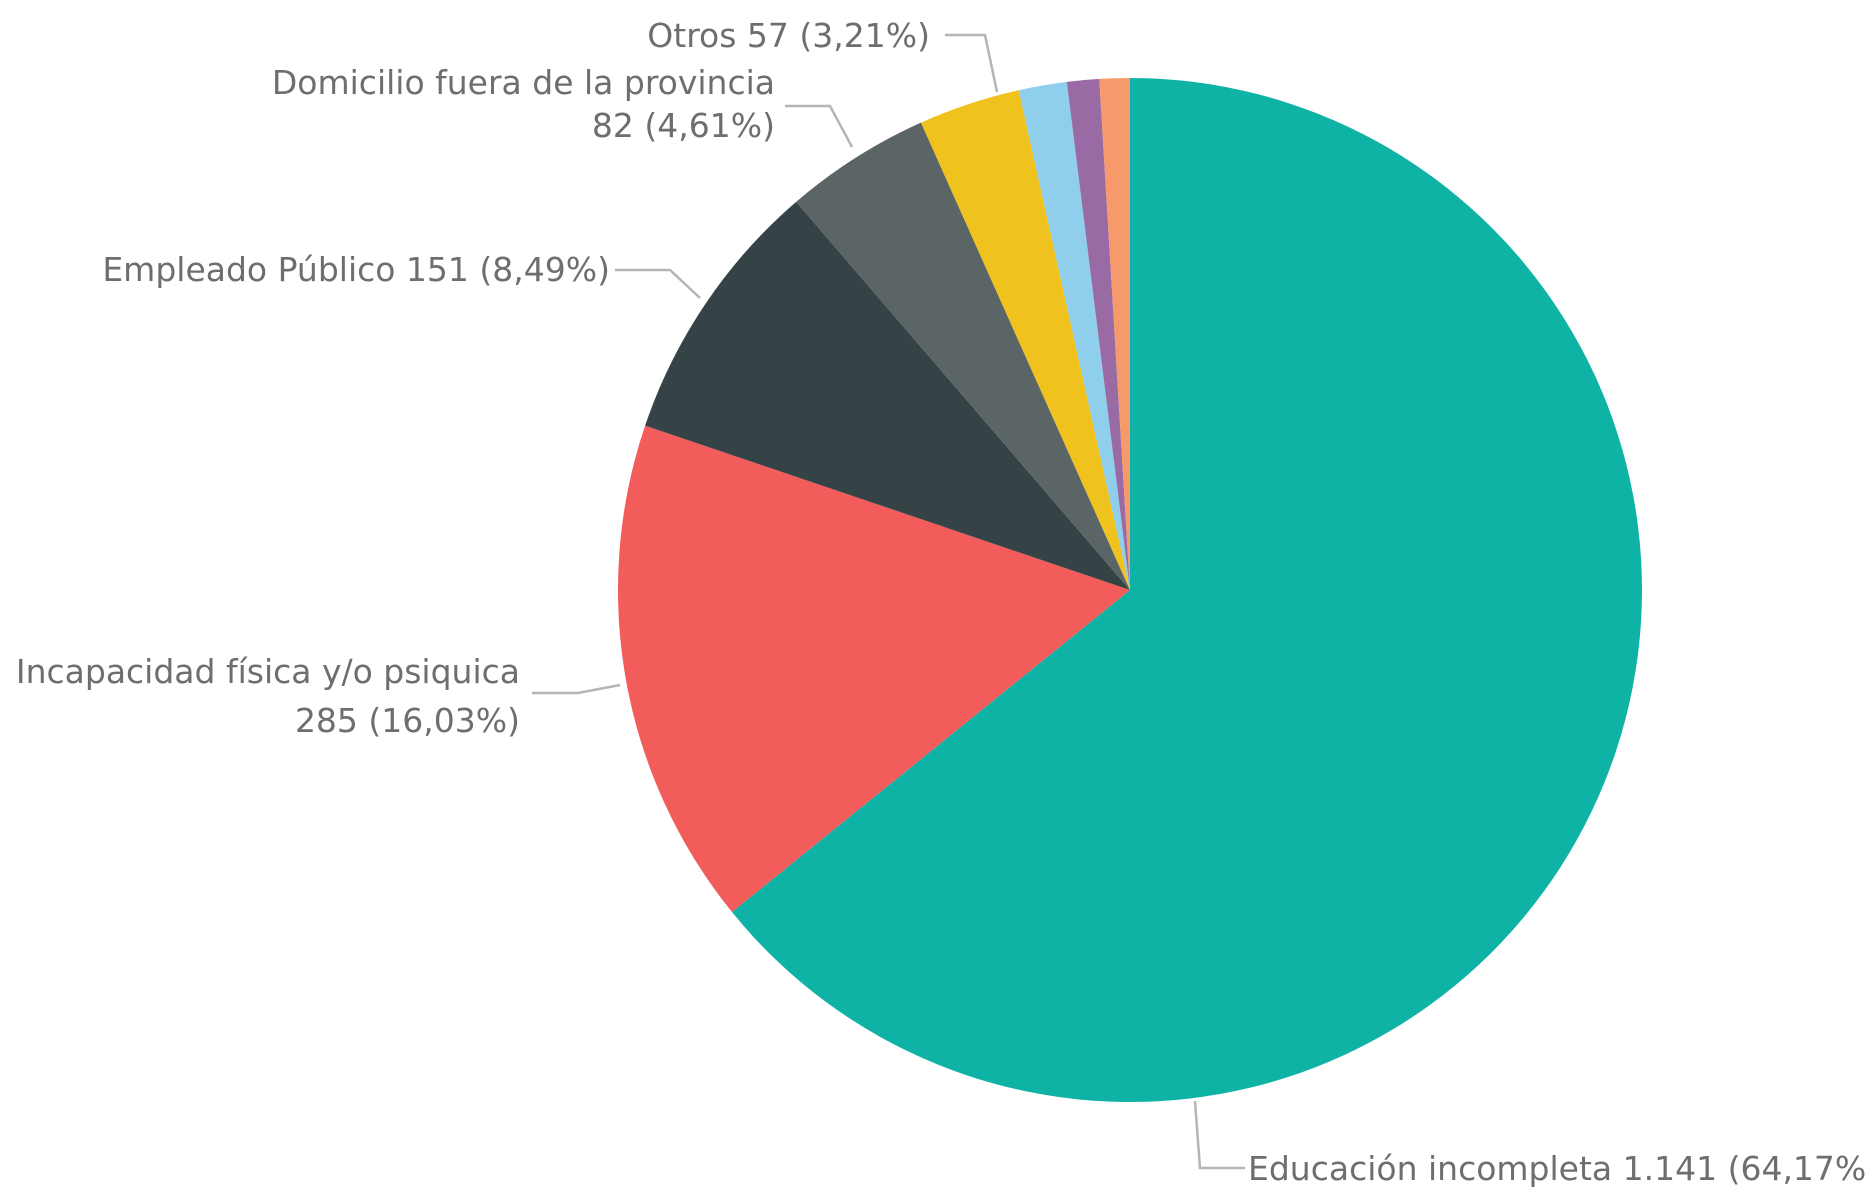  I want to click on leader-line-empleado, so click(658, 283).